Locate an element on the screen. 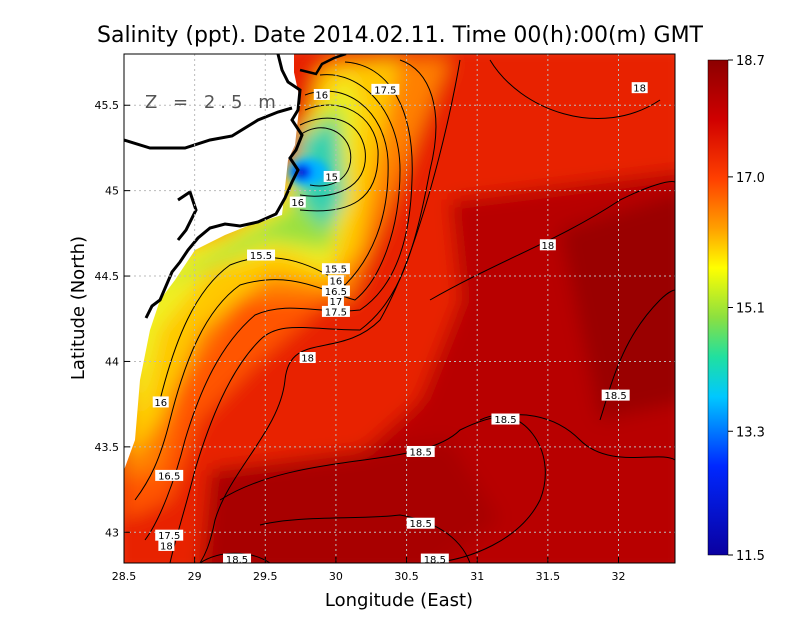 The height and width of the screenshot is (618, 800). colorbar-tick-label: 13.3 is located at coordinates (750, 432).